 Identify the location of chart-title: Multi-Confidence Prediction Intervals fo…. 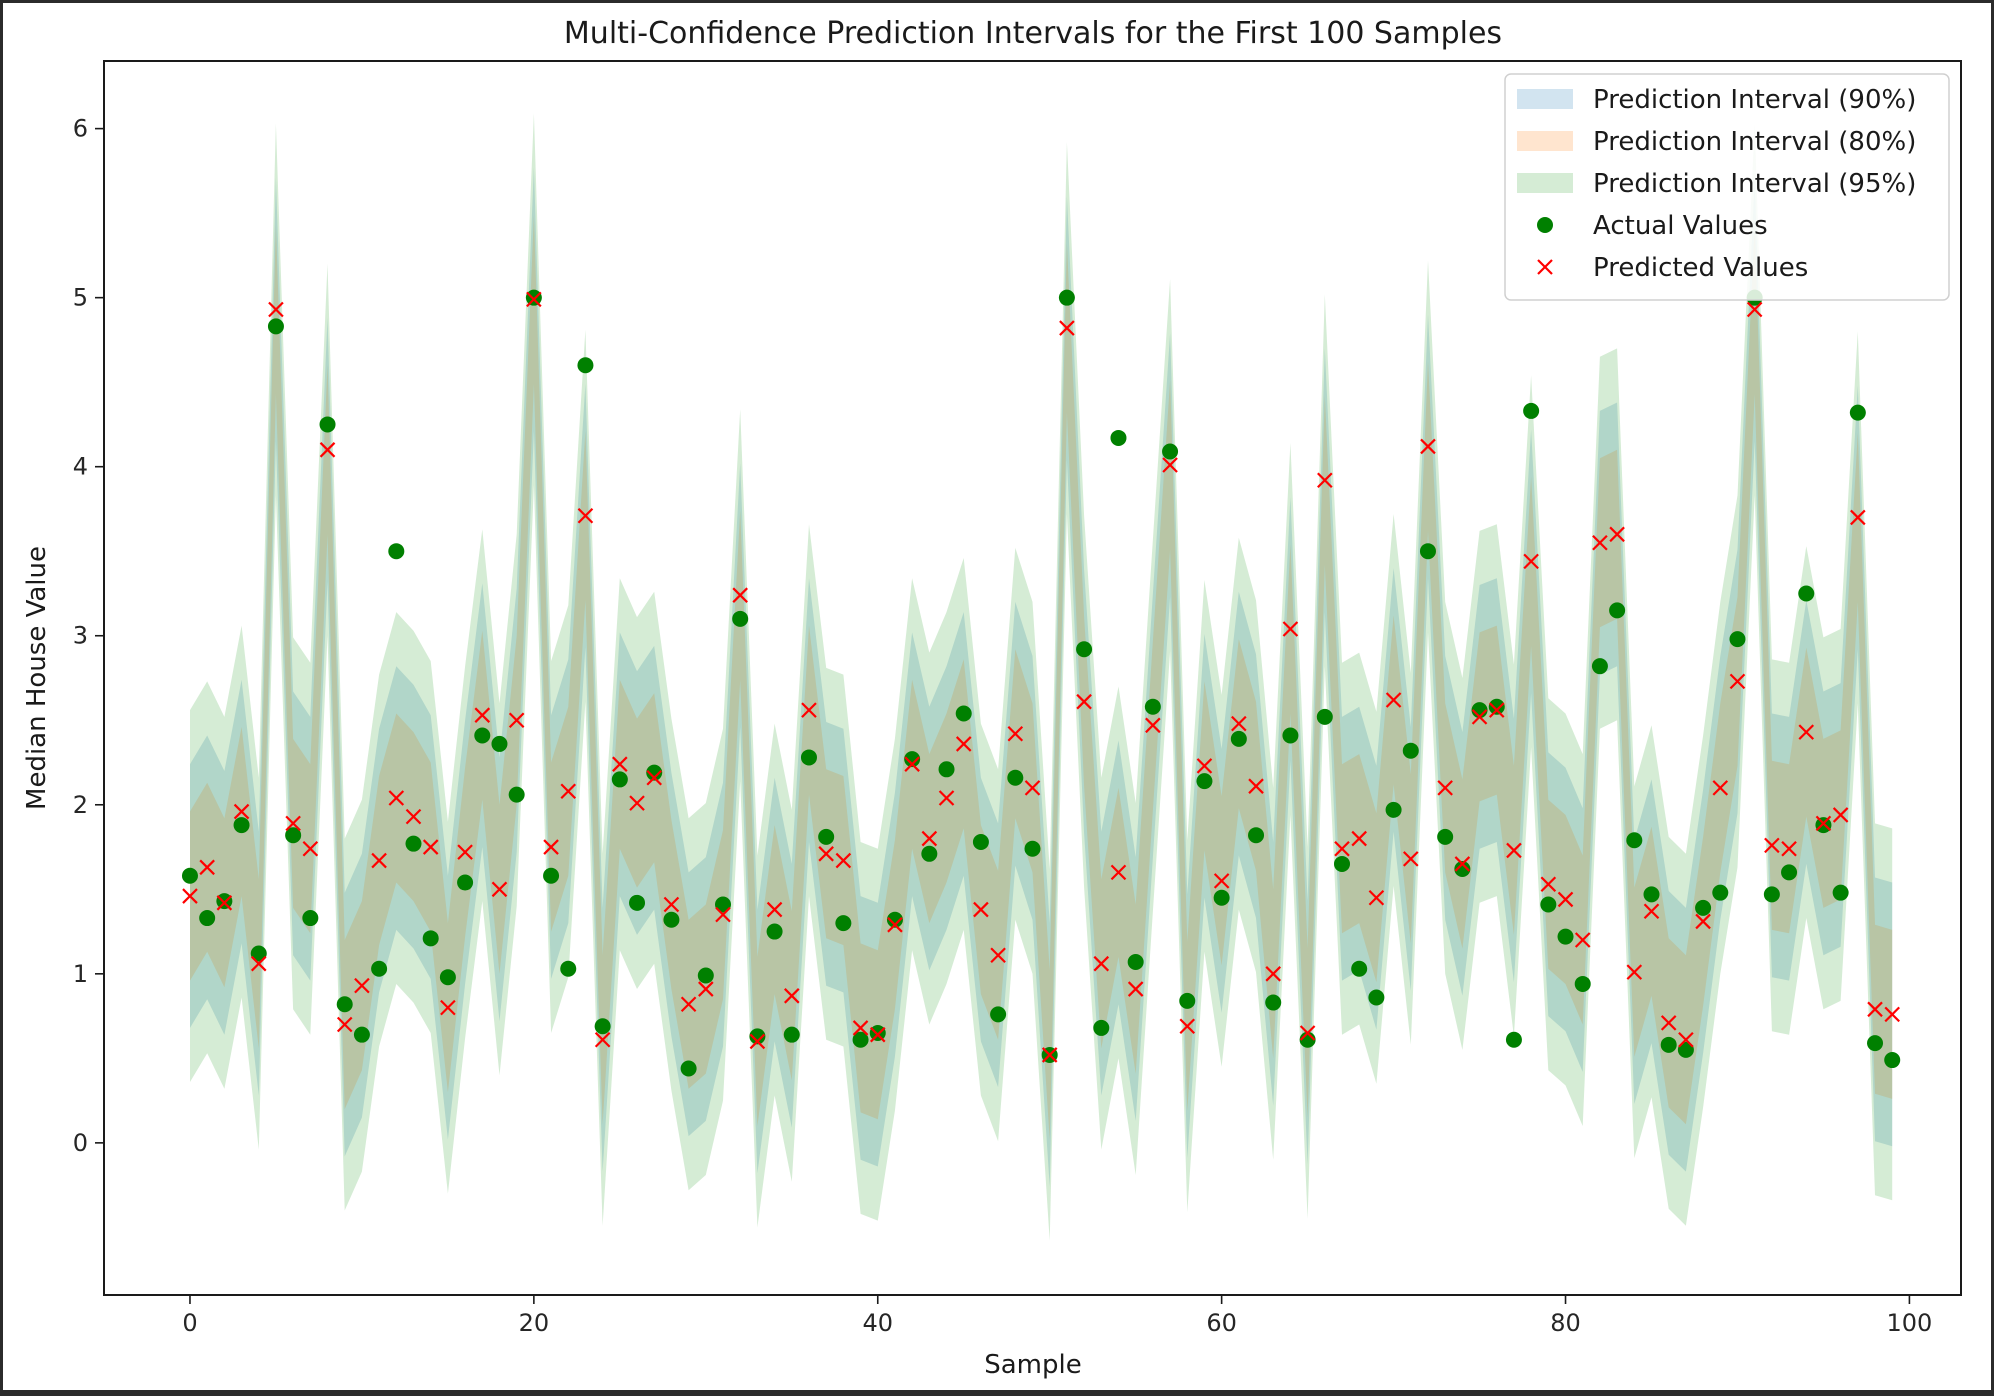
(1033, 33).